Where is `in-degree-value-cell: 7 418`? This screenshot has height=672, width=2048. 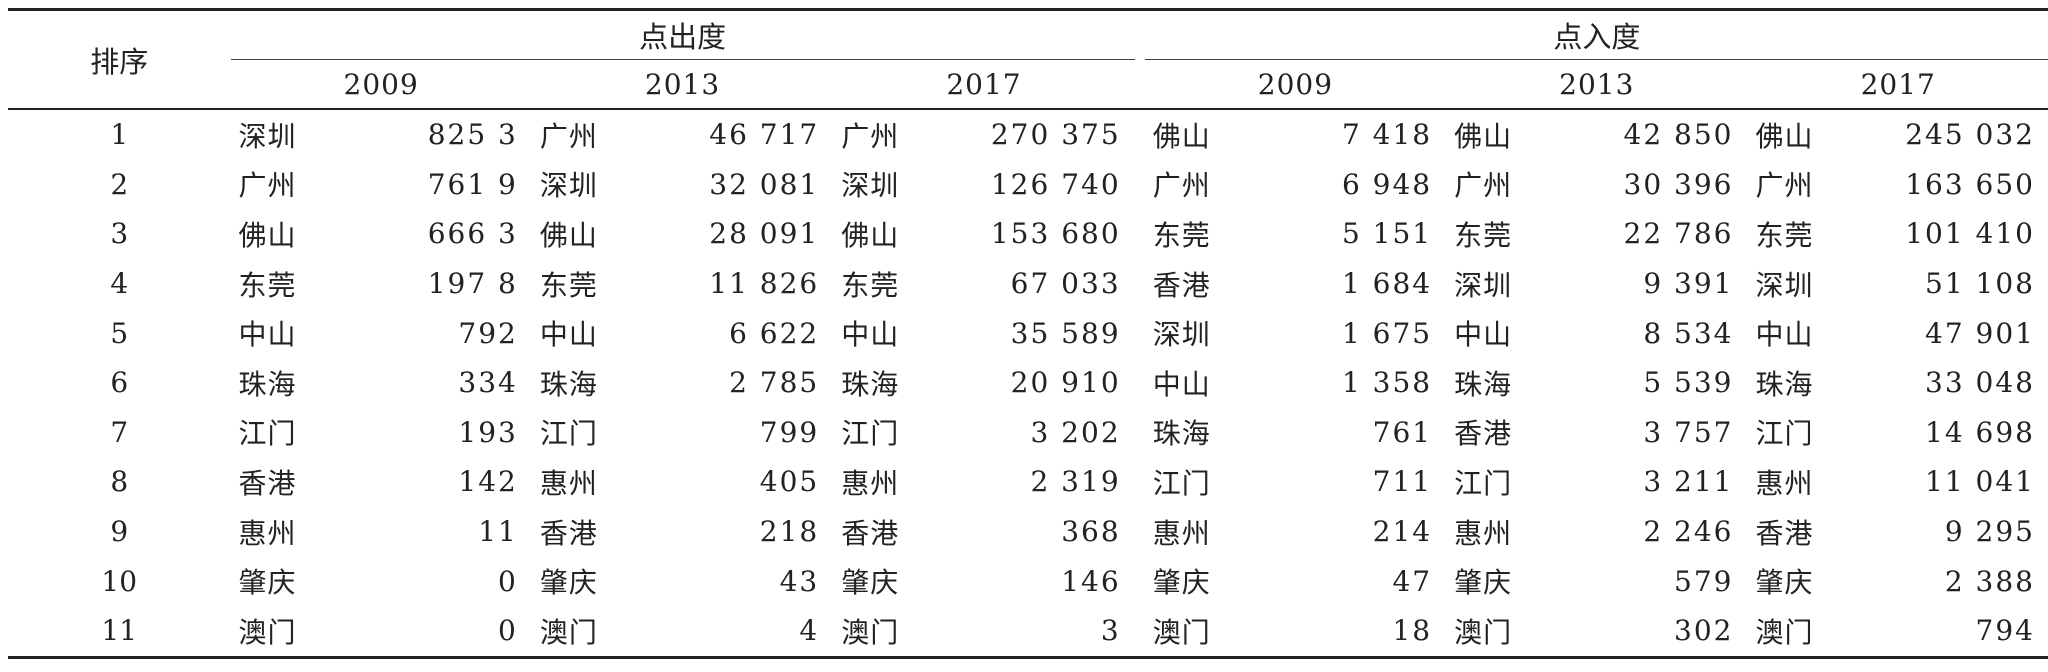 in-degree-value-cell: 7 418 is located at coordinates (1387, 135).